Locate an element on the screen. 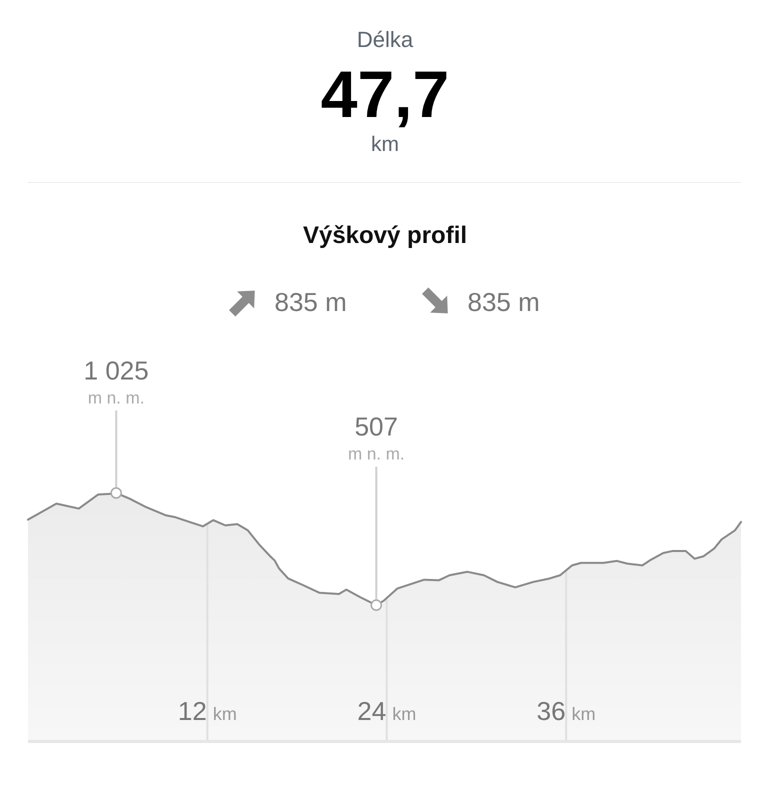 The image size is (770, 790). text: km is located at coordinates (385, 144).